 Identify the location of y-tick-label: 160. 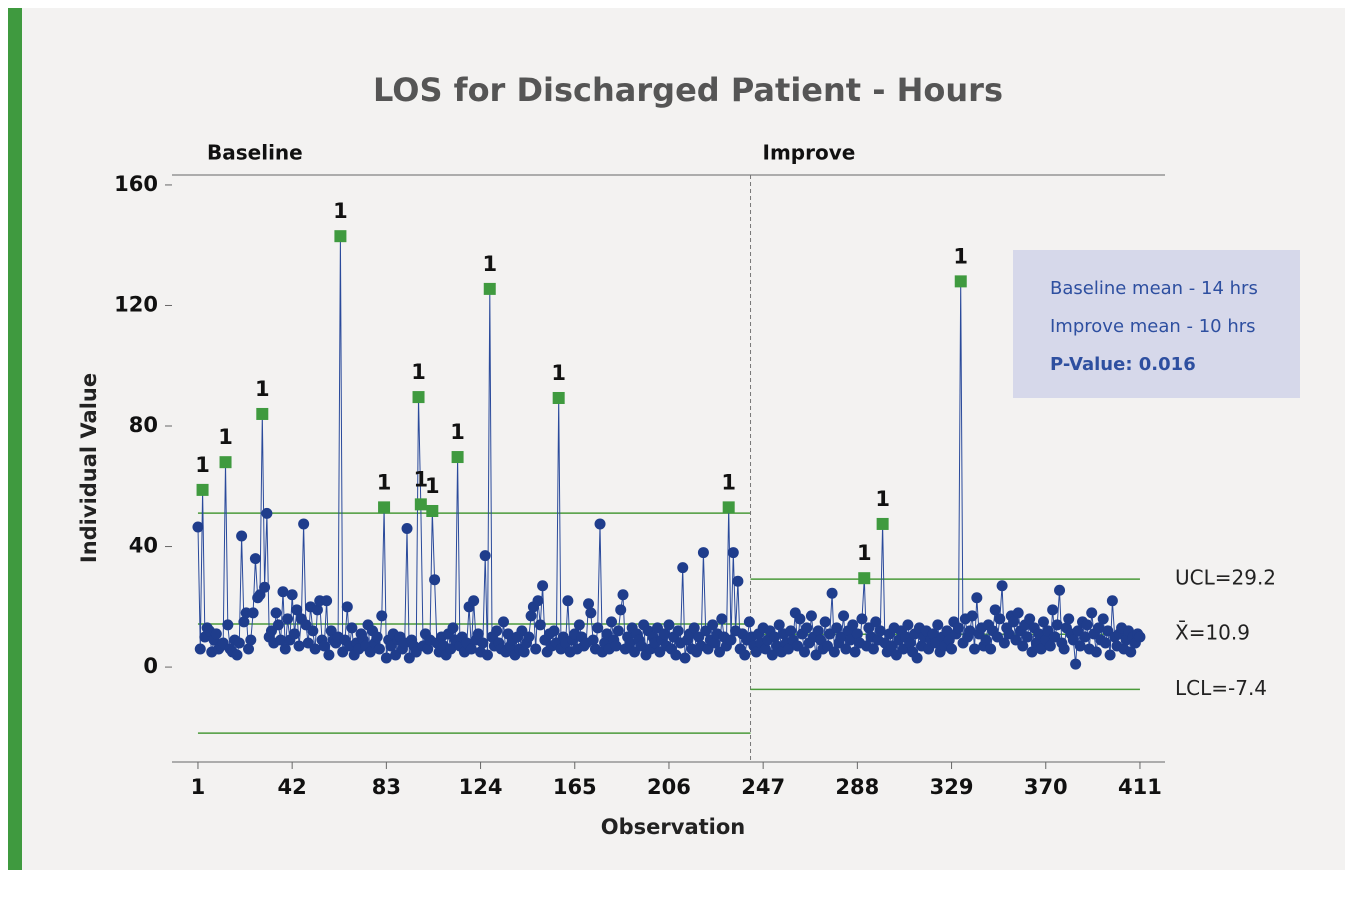
(136, 184).